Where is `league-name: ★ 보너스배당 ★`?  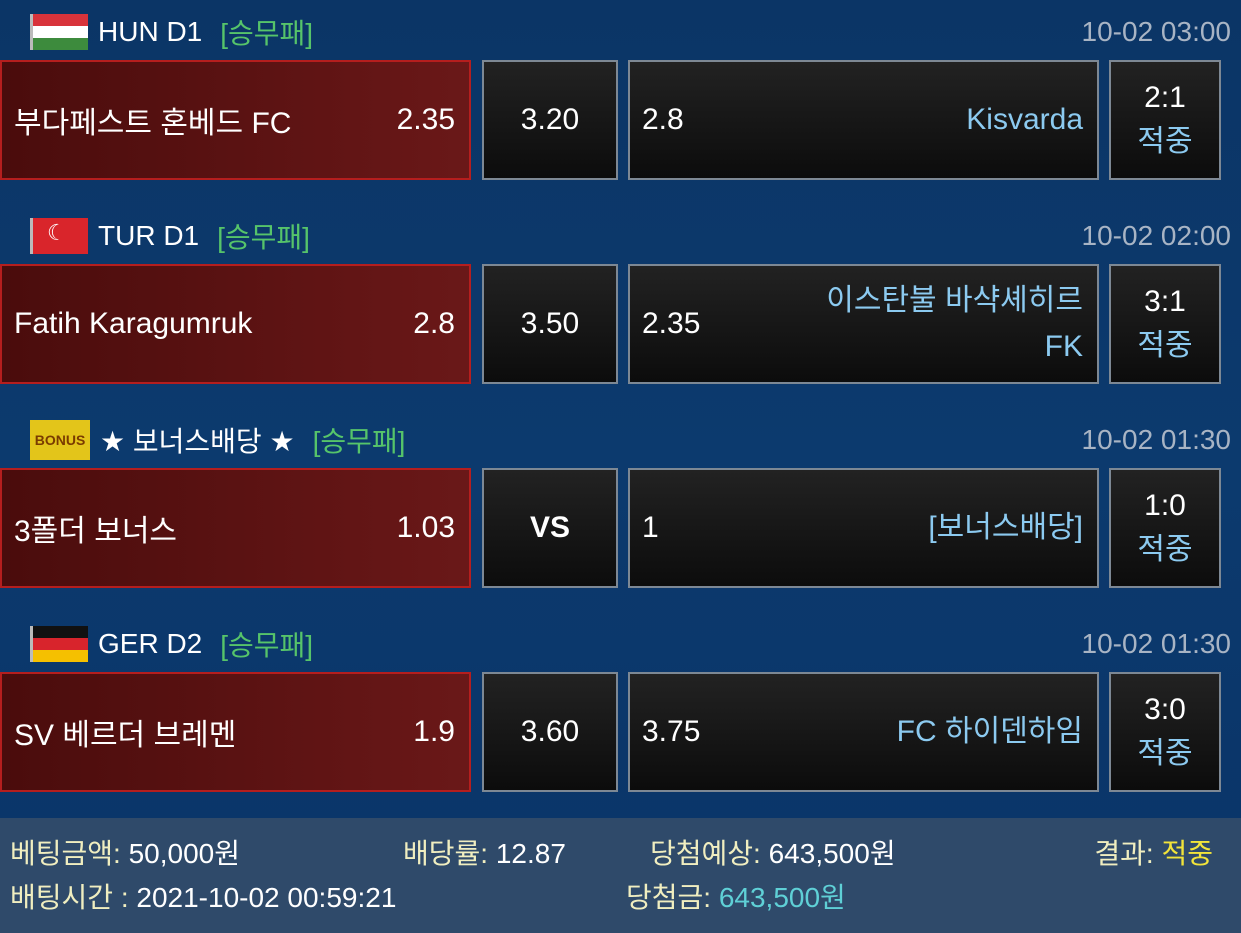 league-name: ★ 보너스배당 ★ is located at coordinates (197, 441).